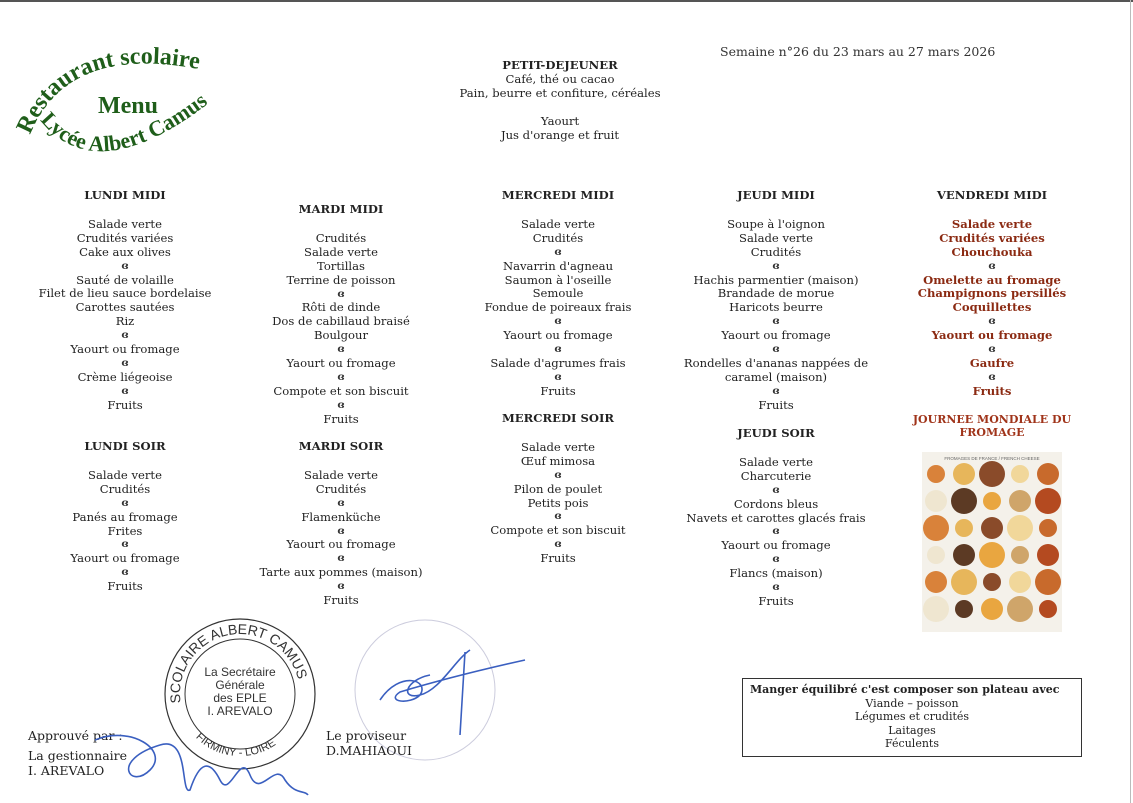 Image resolution: width=1133 pixels, height=803 pixels. I want to click on menu-item: Petits pois, so click(558, 502).